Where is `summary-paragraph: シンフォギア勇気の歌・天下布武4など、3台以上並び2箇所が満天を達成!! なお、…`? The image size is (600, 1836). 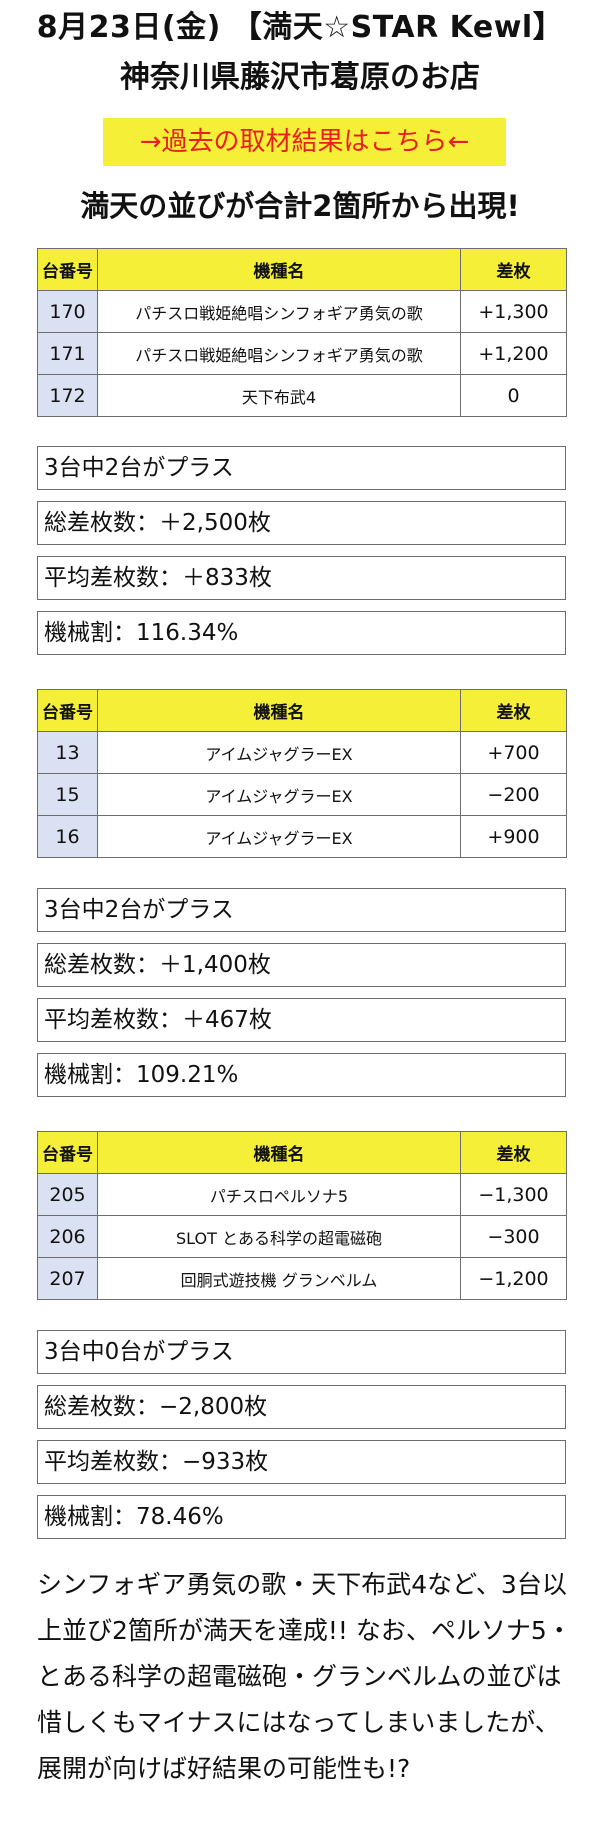 summary-paragraph: シンフォギア勇気の歌・天下布武4など、3台以上並び2箇所が満天を達成!! なお、… is located at coordinates (304, 1676).